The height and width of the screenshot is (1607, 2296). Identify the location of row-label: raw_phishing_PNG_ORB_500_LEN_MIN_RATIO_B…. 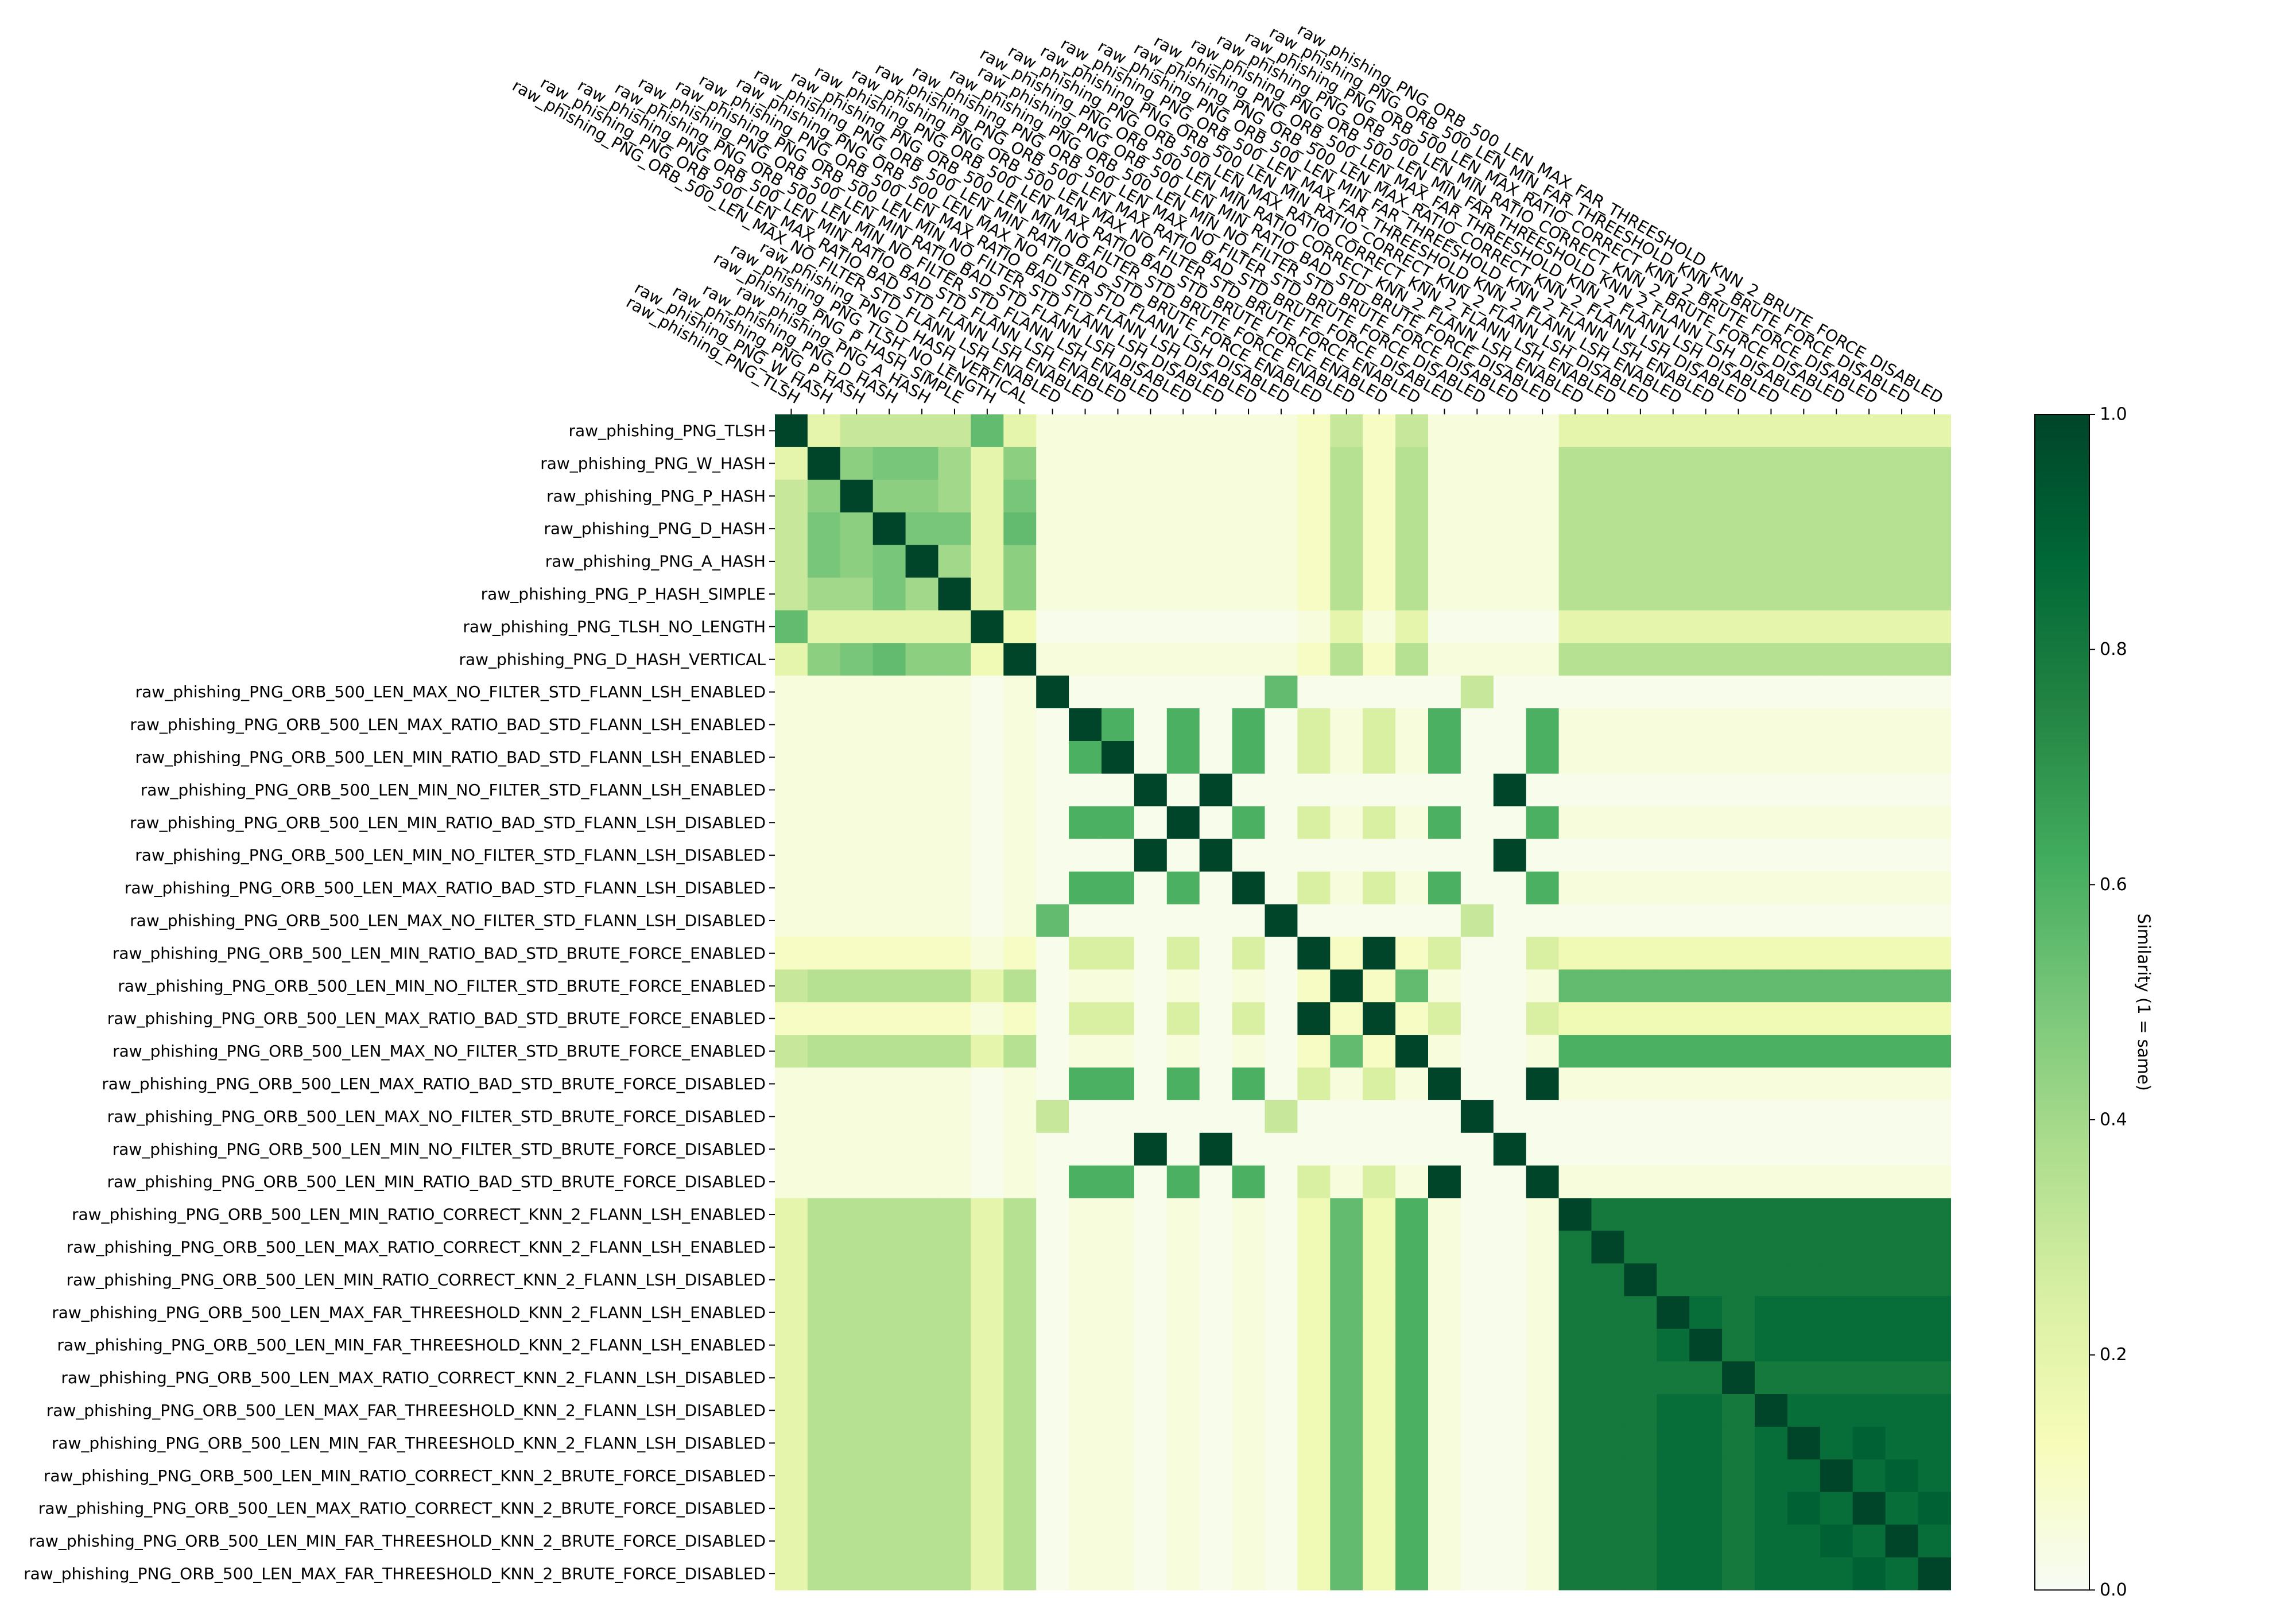
(436, 1182).